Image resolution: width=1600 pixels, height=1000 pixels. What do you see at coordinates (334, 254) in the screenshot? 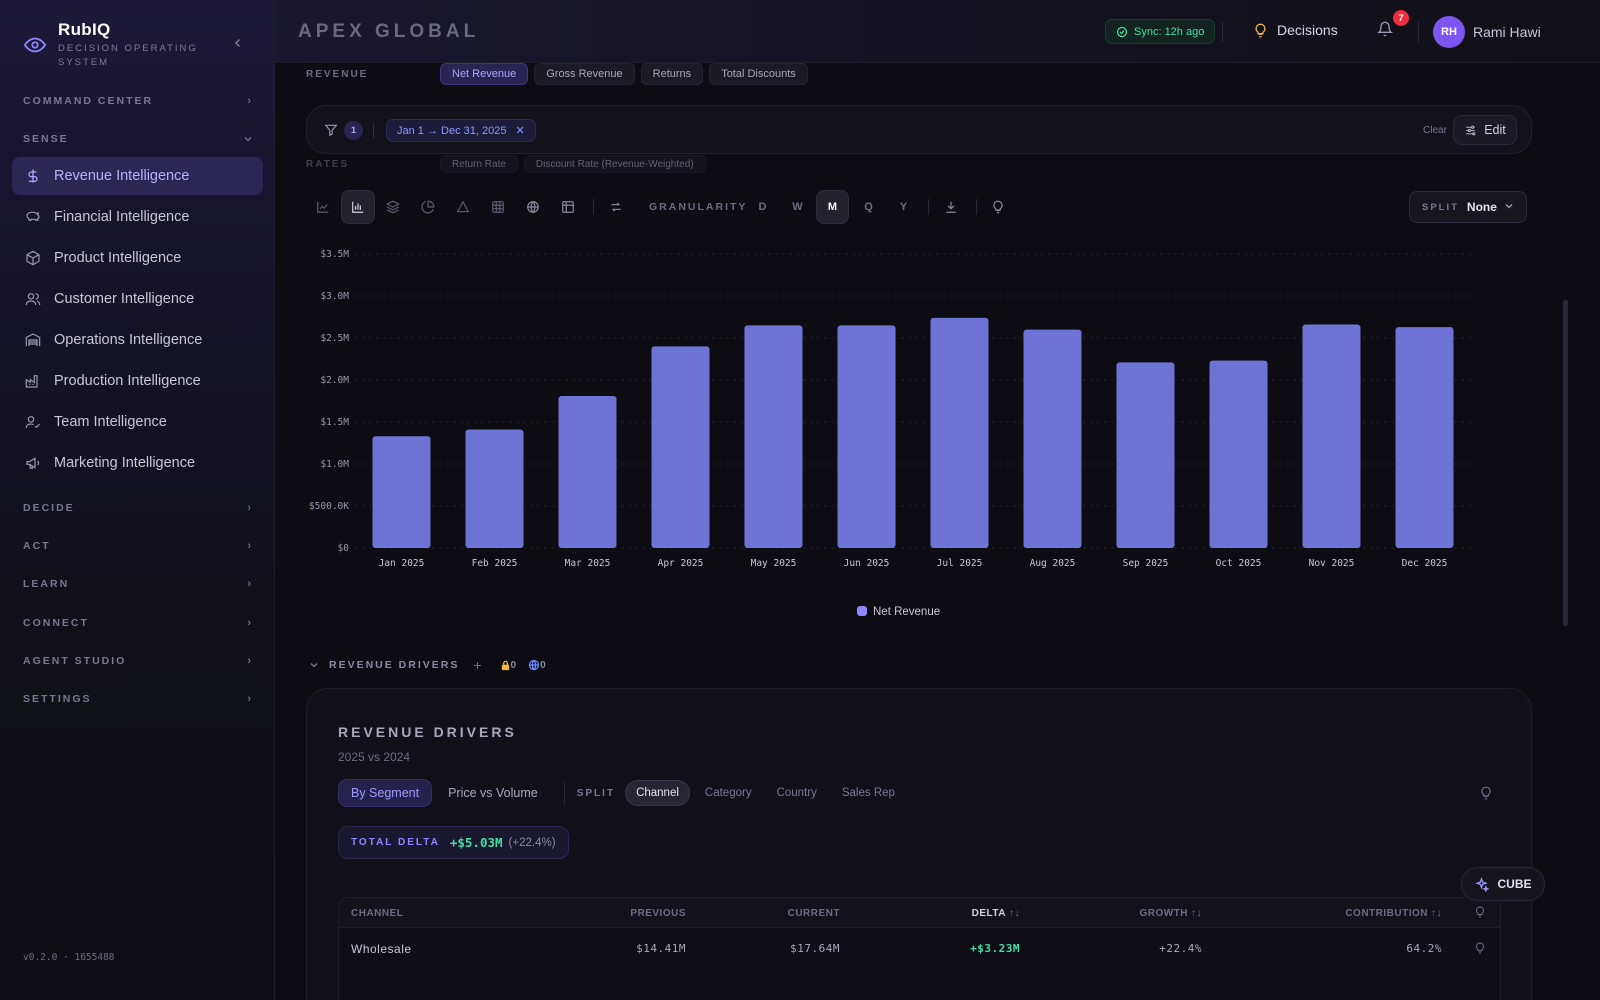
I see `y-tick-label: $3.5M` at bounding box center [334, 254].